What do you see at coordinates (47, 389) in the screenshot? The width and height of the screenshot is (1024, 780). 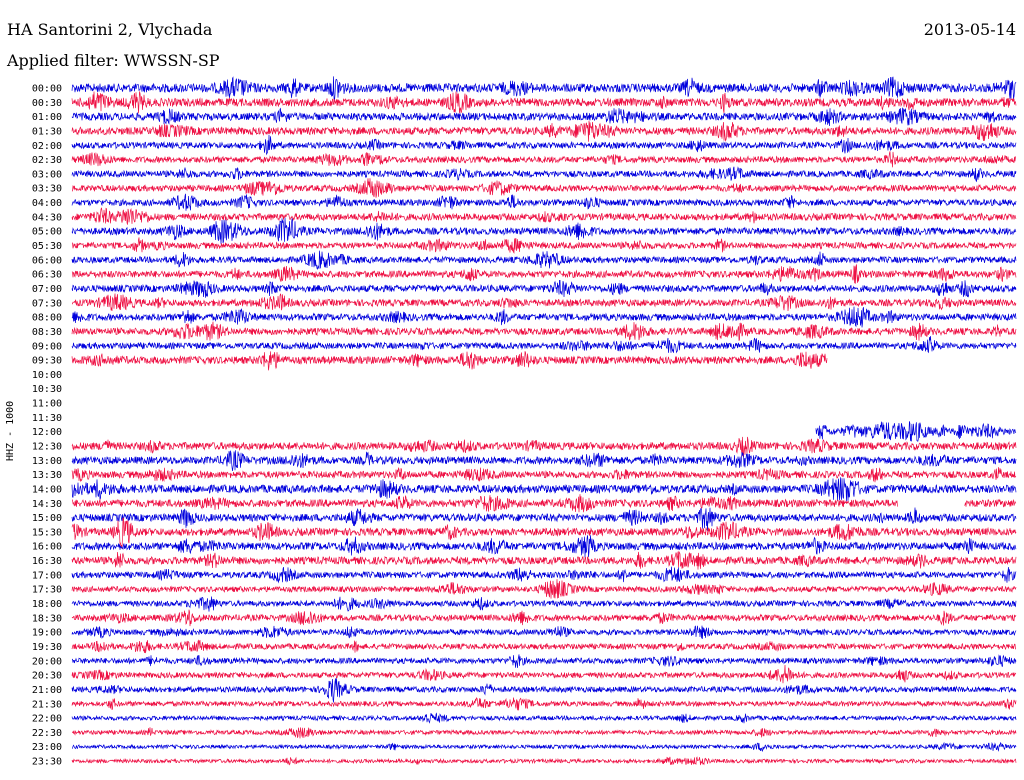 I see `row-time-label: 10:30` at bounding box center [47, 389].